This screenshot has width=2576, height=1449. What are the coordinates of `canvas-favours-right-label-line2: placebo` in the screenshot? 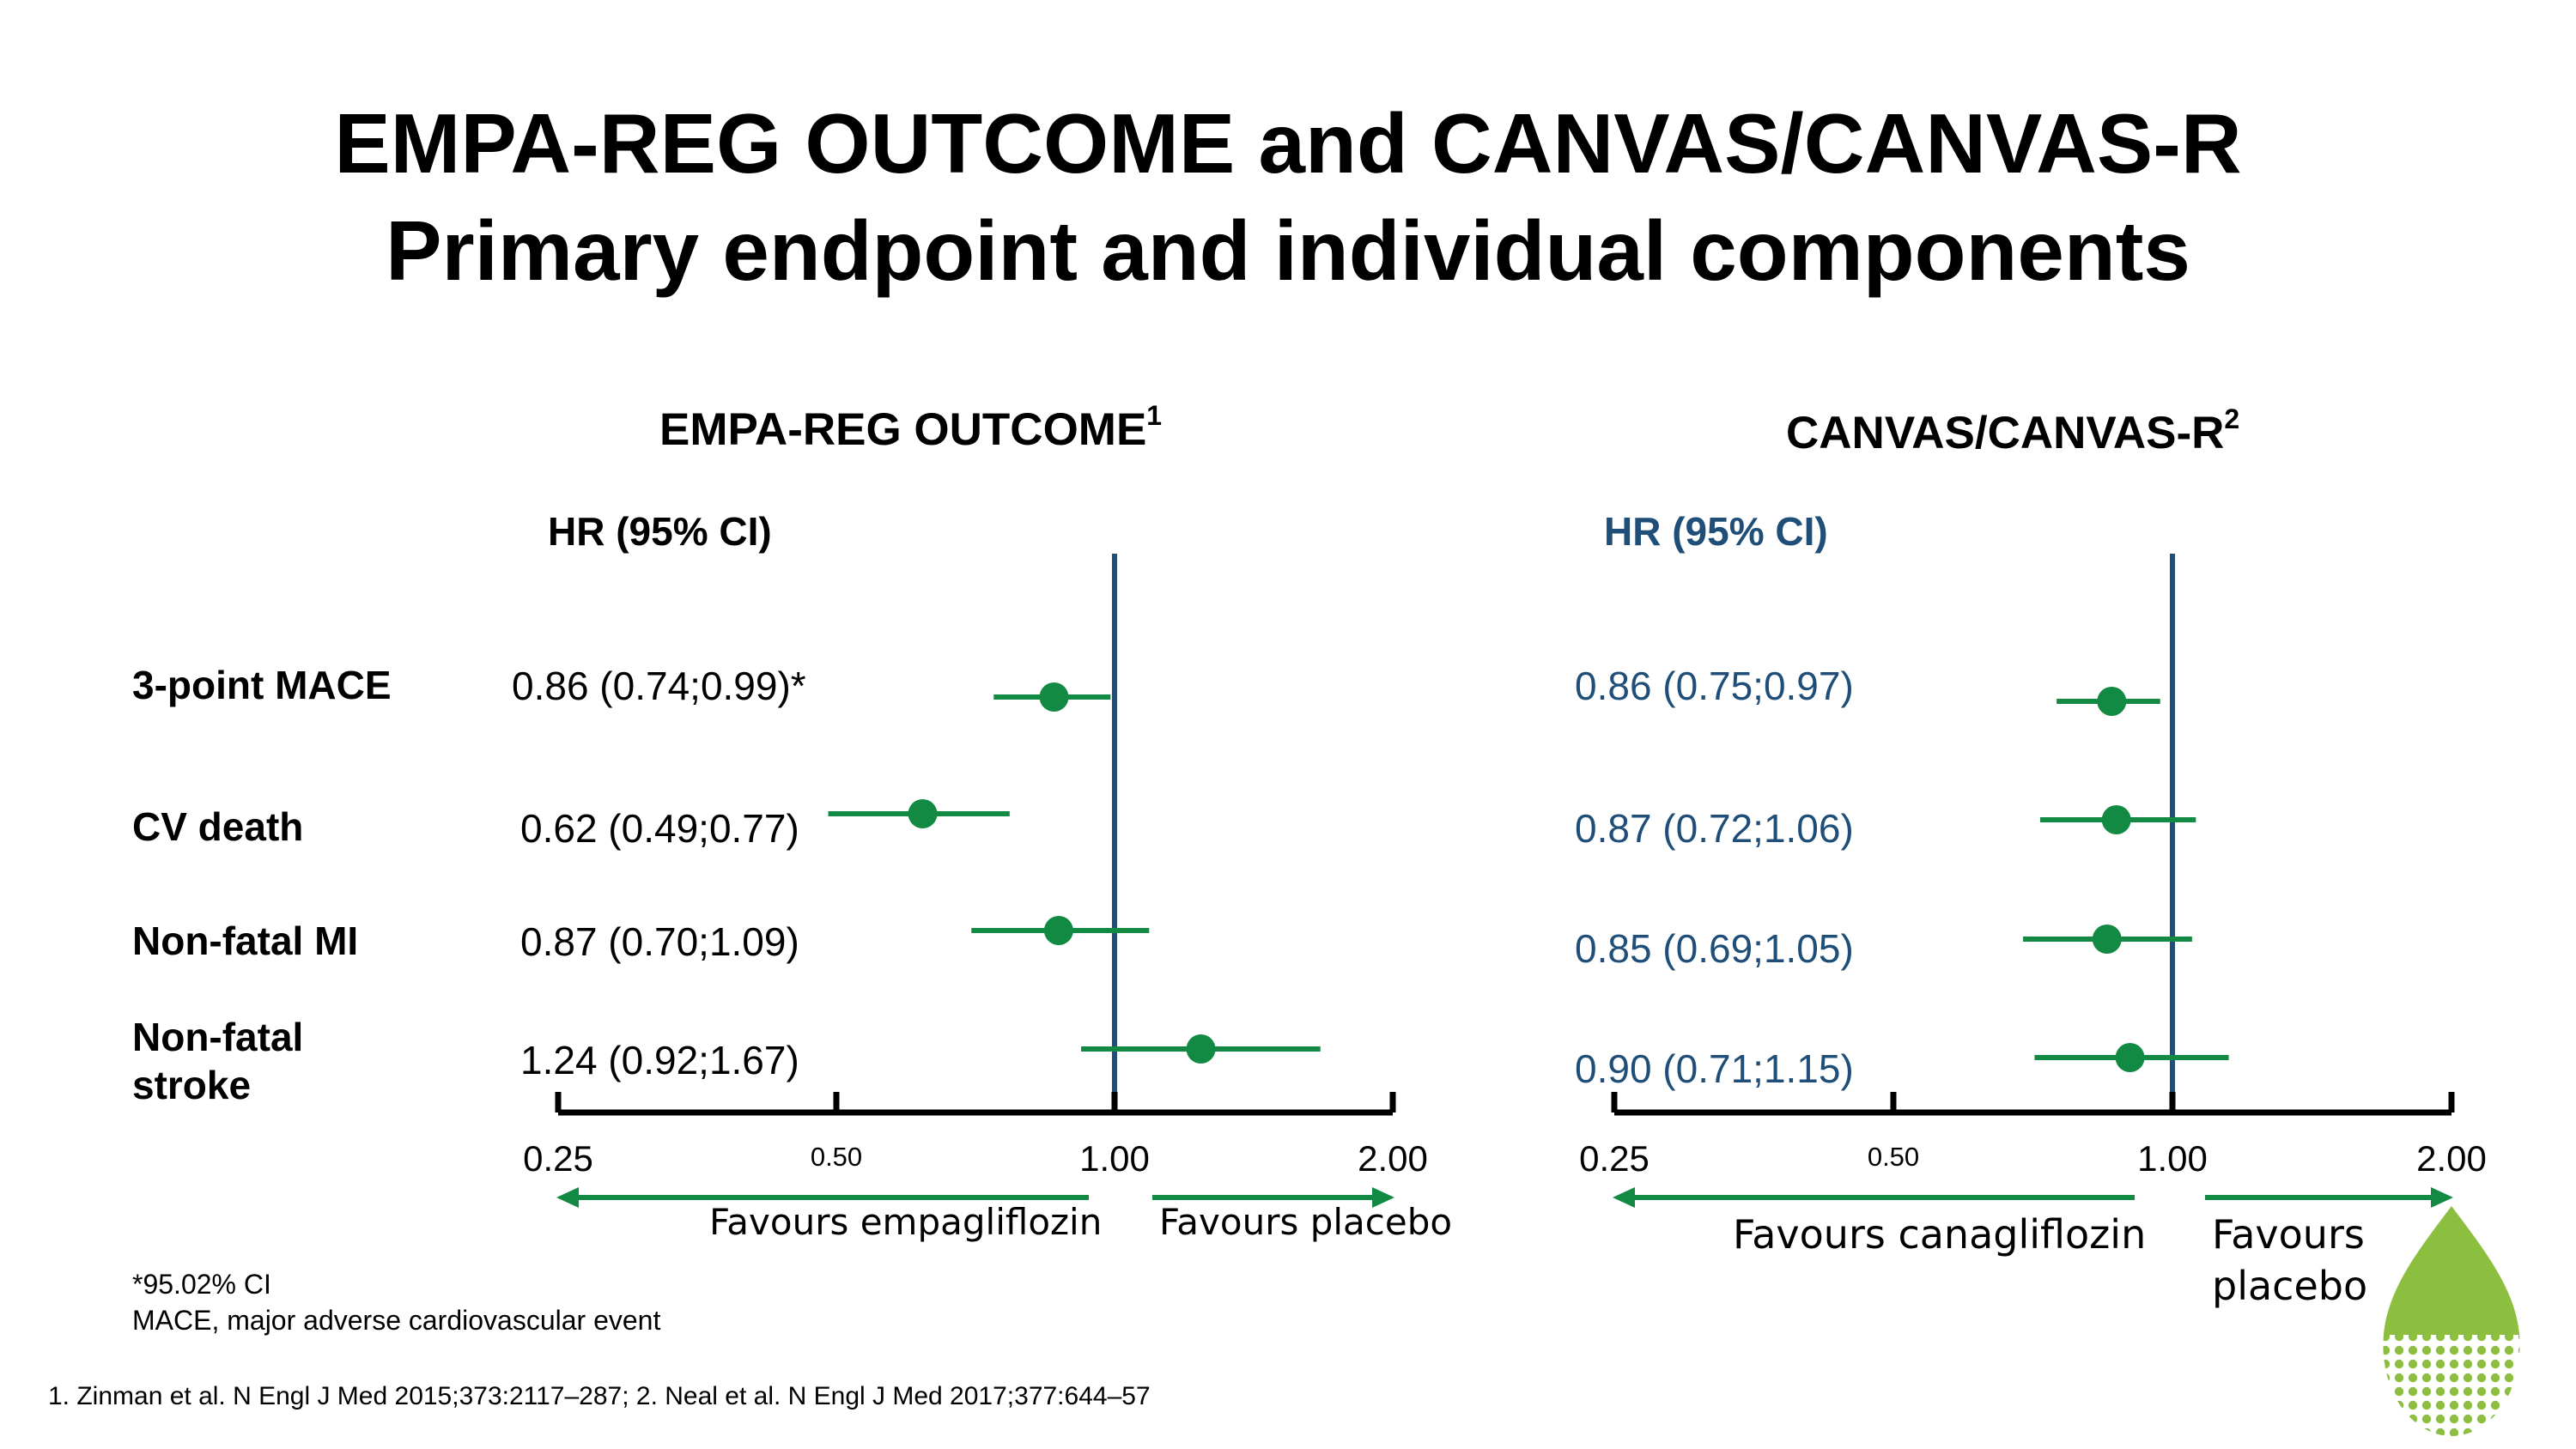 It's located at (2289, 1286).